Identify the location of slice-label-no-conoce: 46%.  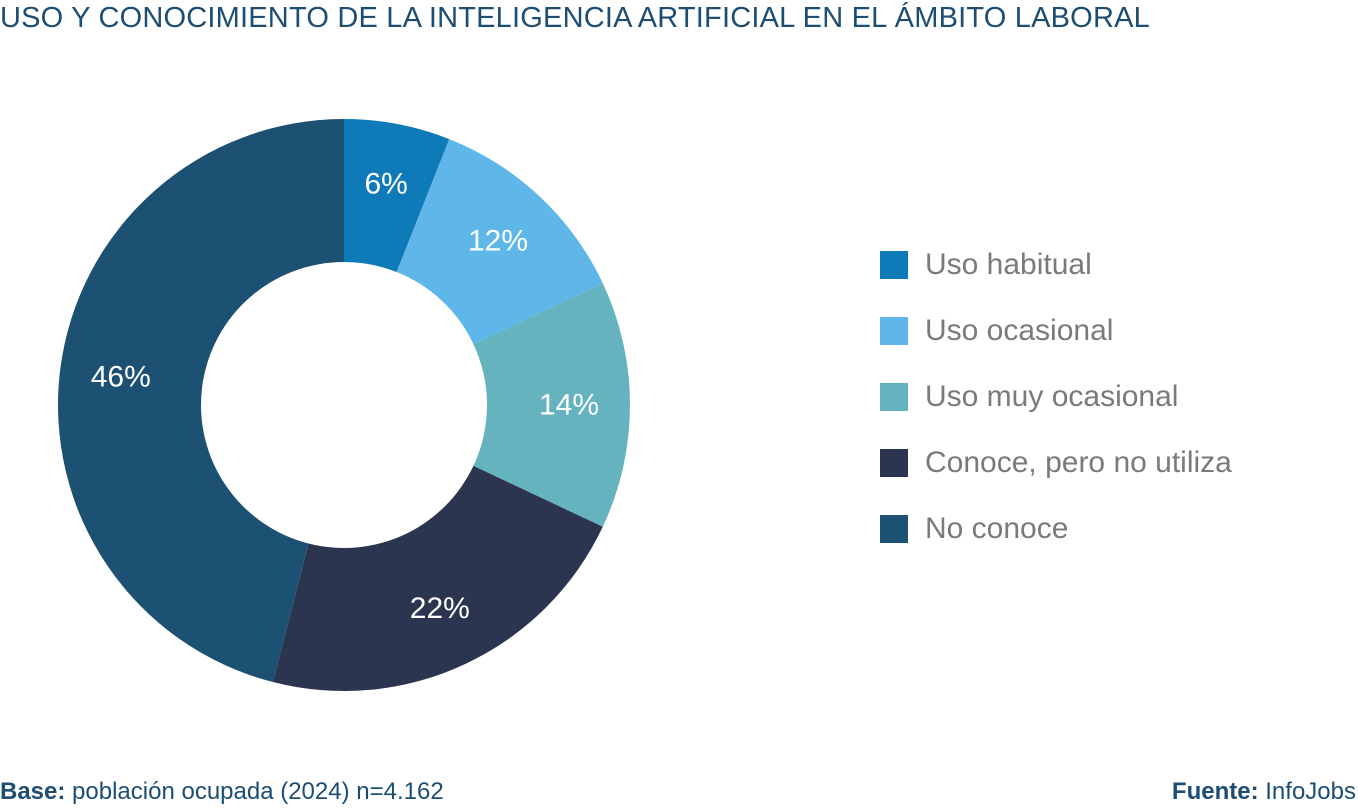
(121, 376).